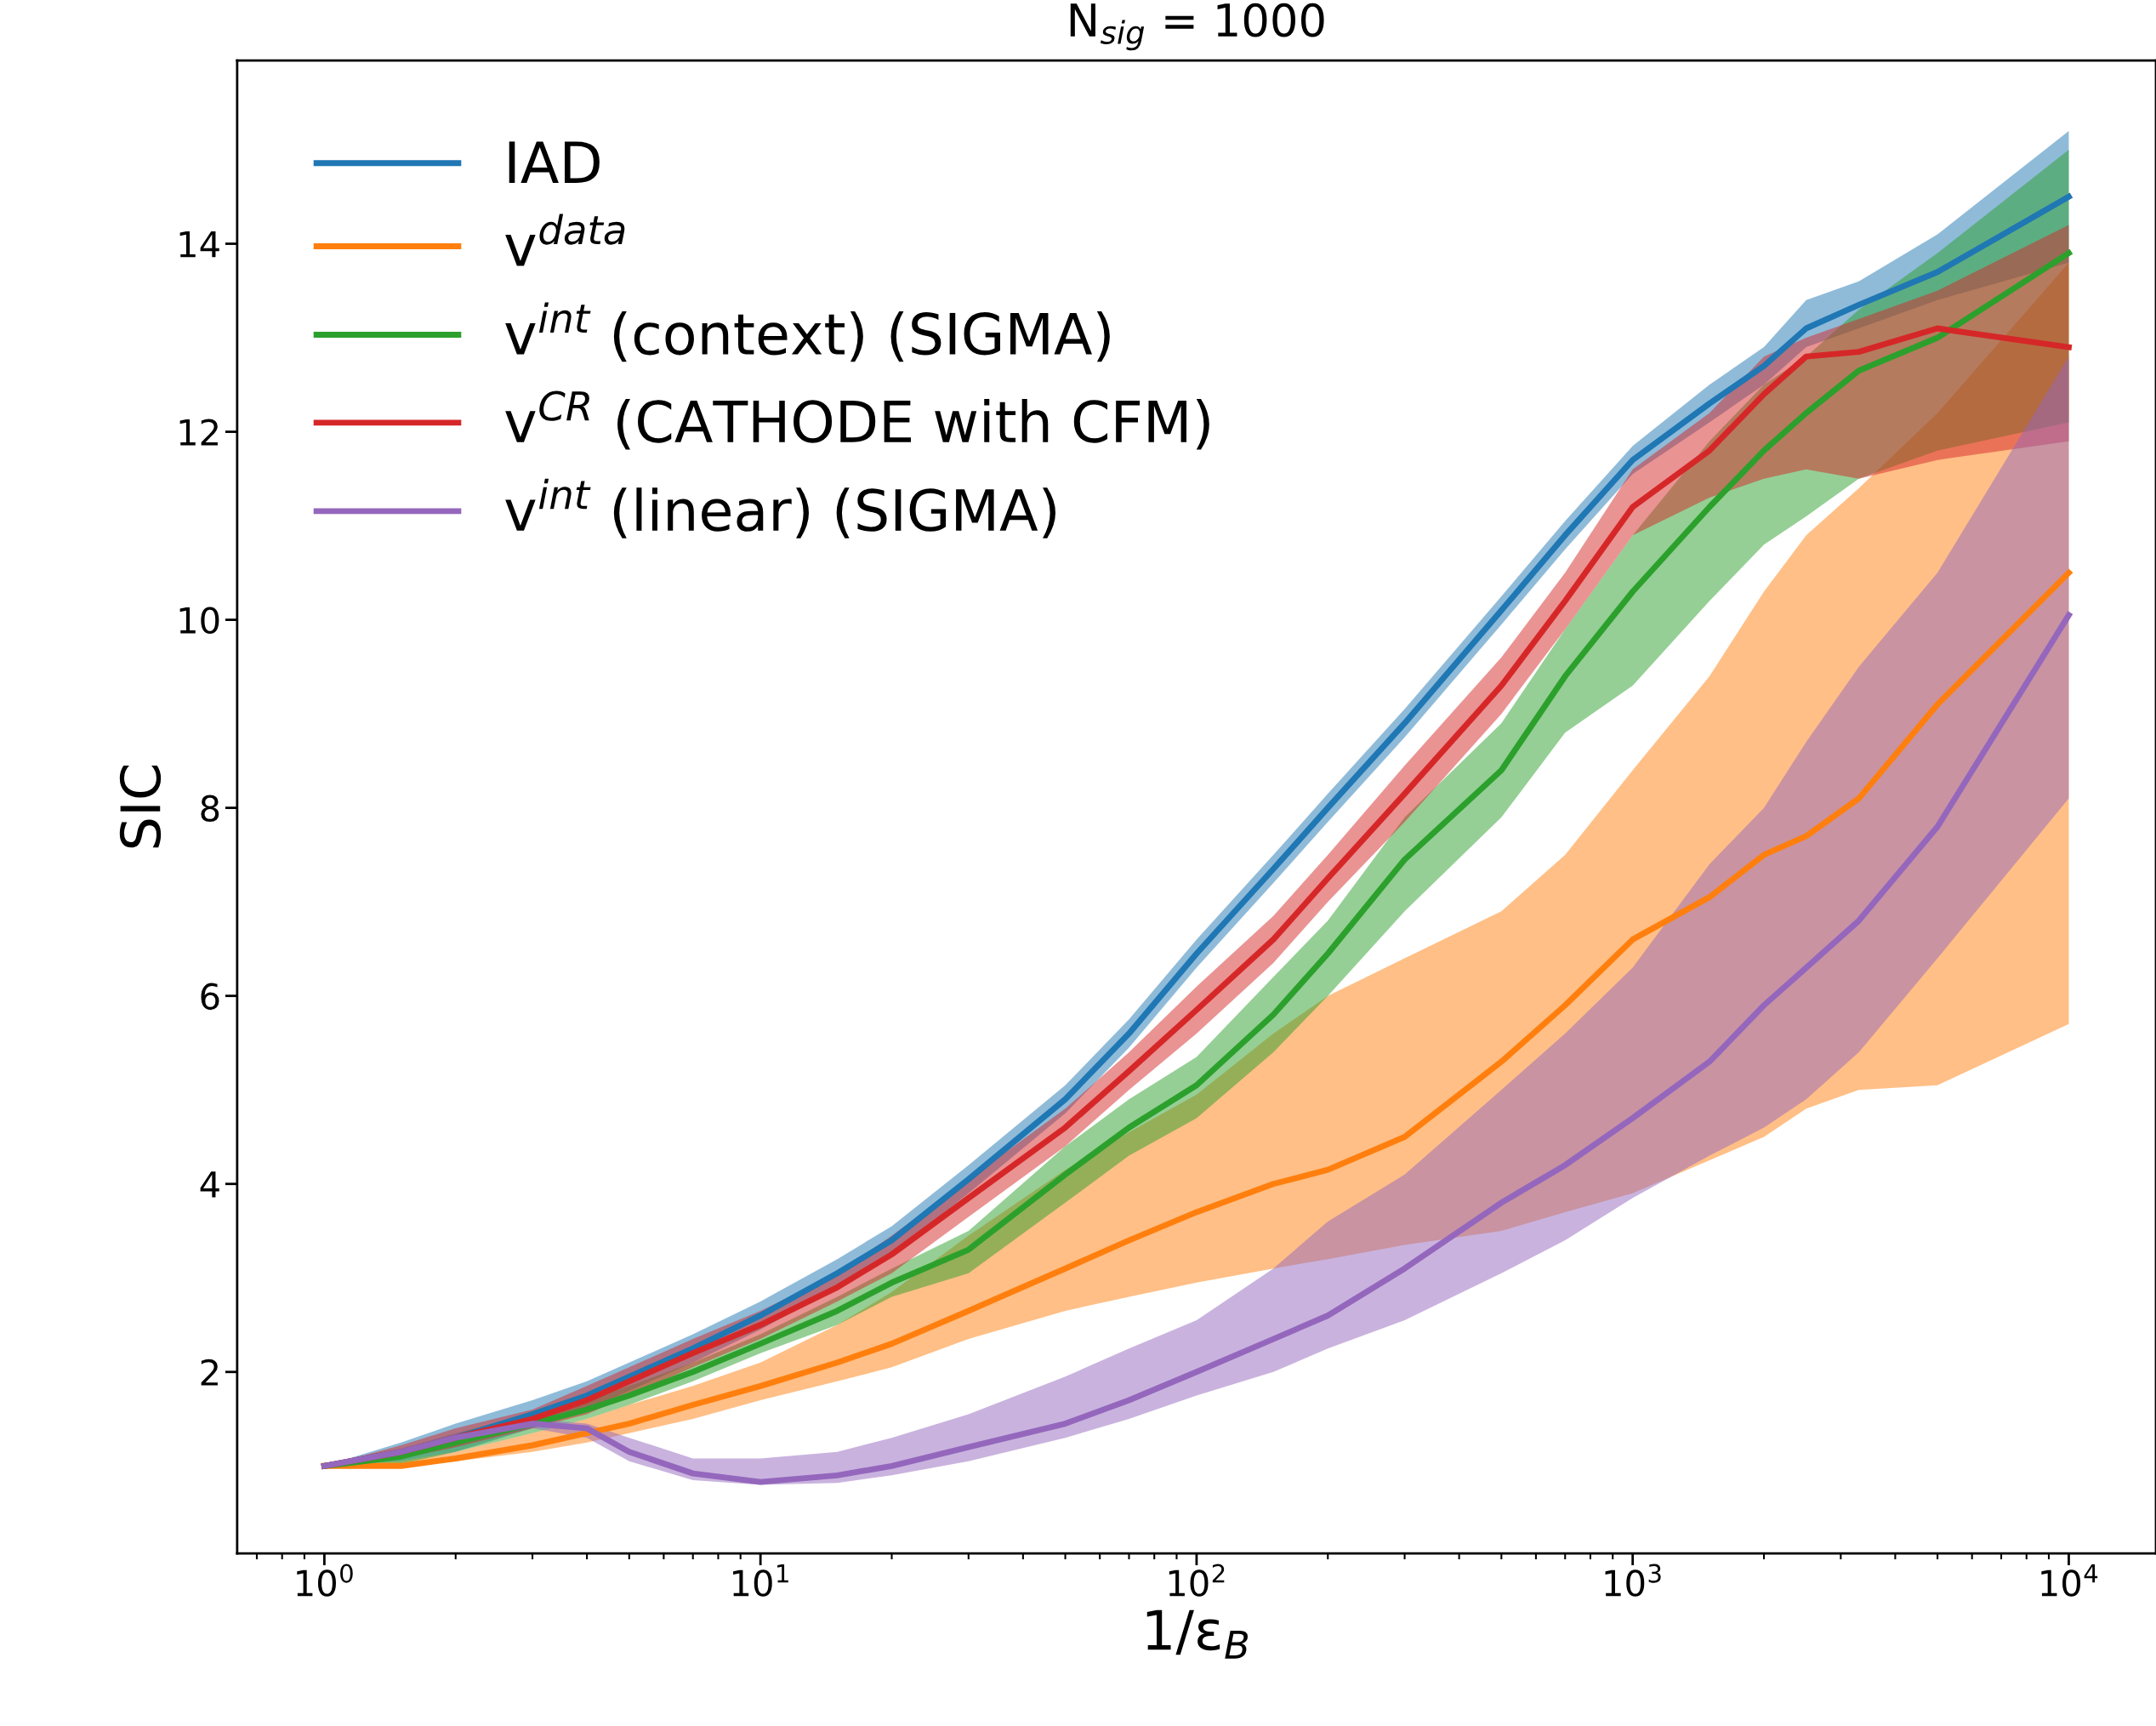 Image resolution: width=2156 pixels, height=1726 pixels. Describe the element at coordinates (140, 807) in the screenshot. I see `y-axis-title: SIC` at that location.